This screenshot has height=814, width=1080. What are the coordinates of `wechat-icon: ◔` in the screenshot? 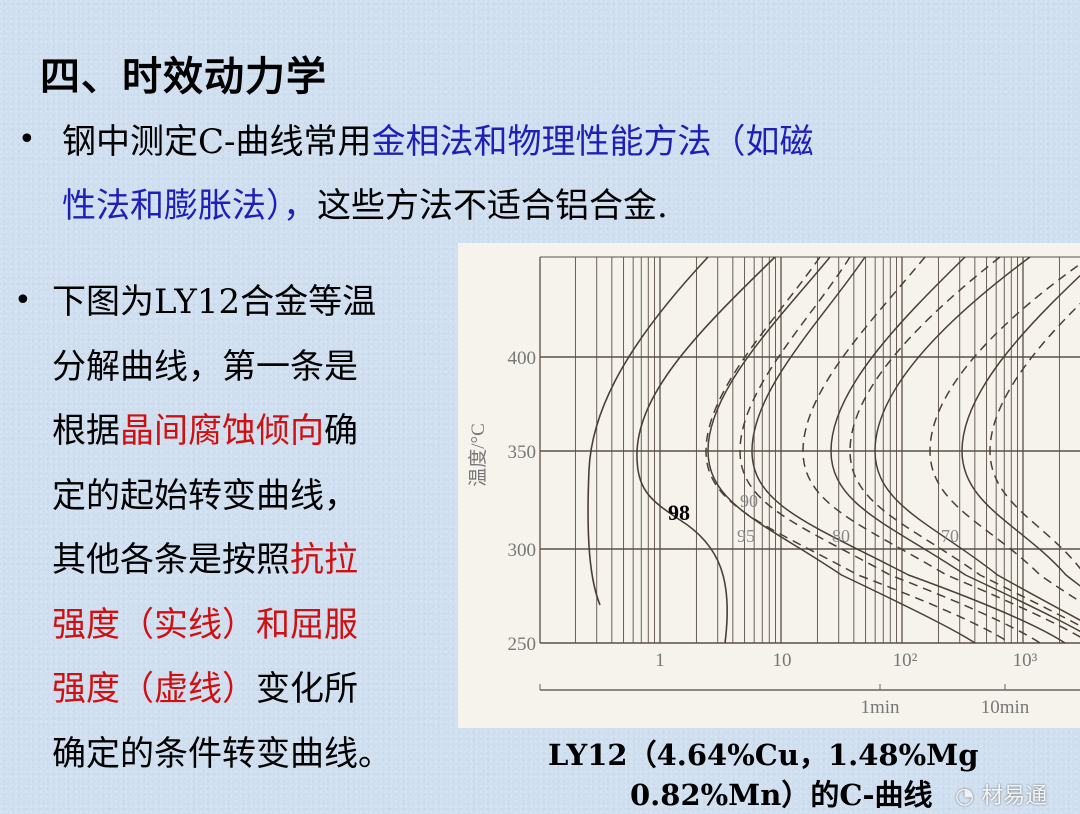 It's located at (968, 796).